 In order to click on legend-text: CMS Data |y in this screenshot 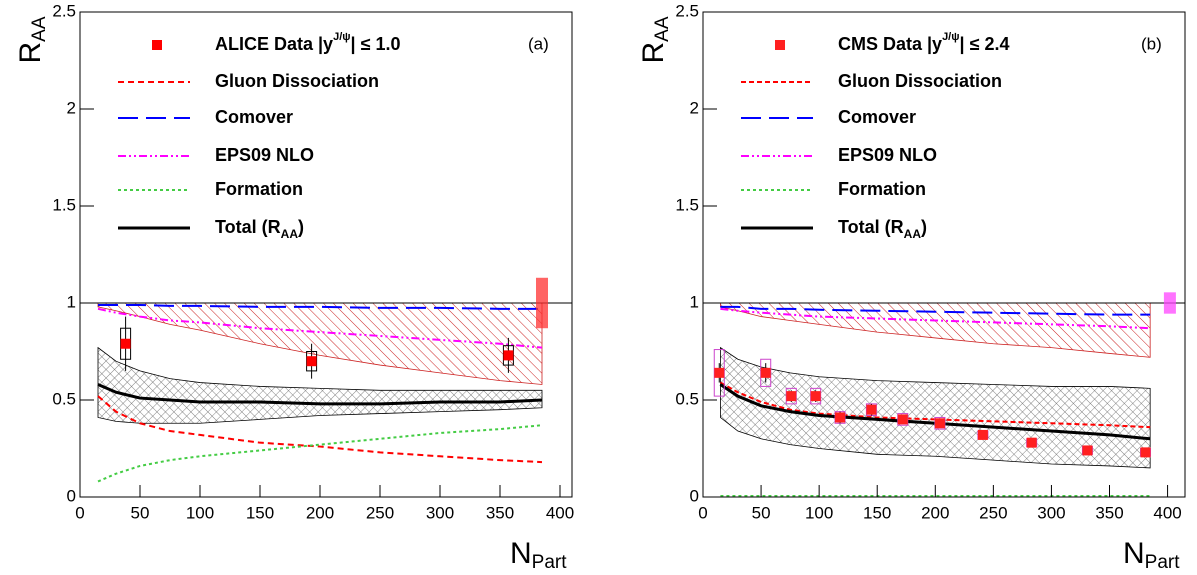, I will do `click(890, 44)`.